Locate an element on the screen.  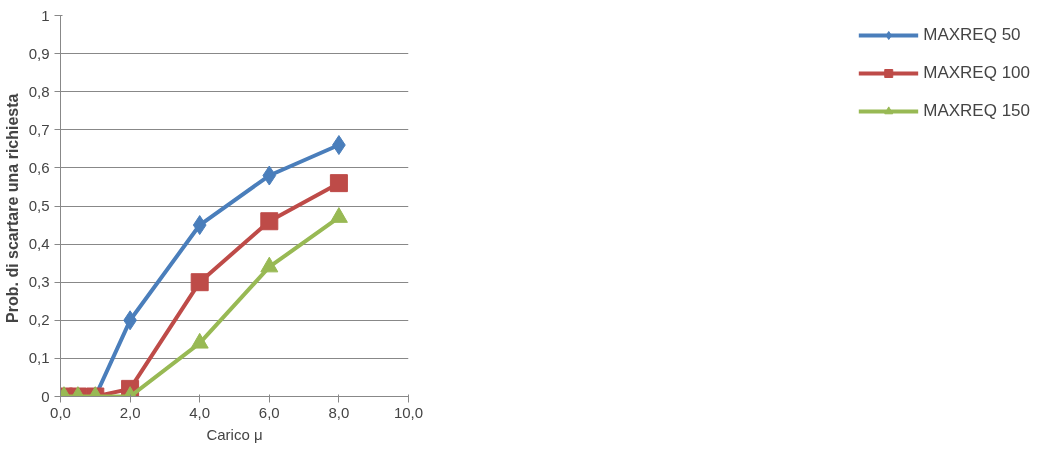
y-tick-label: 0,6 is located at coordinates (39, 167).